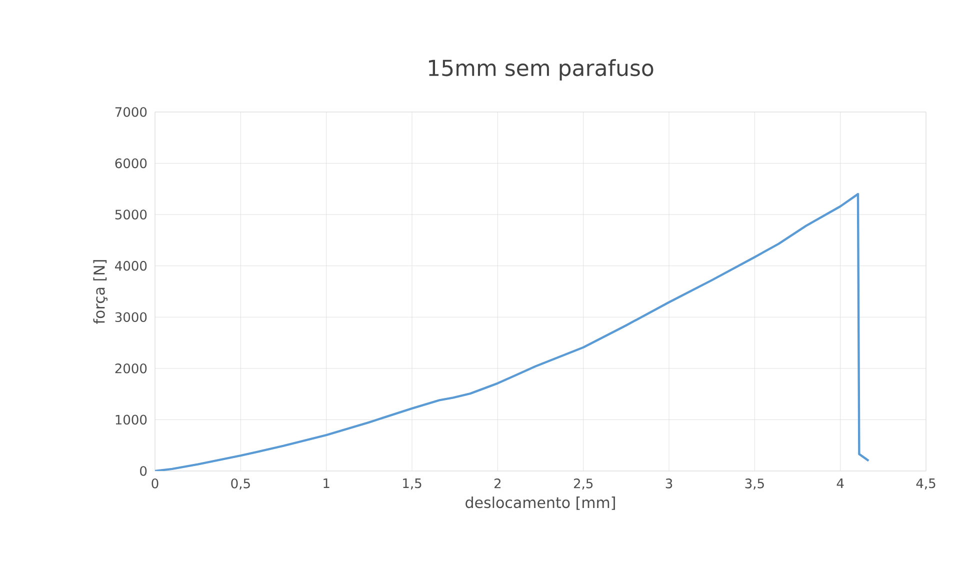 This screenshot has width=959, height=583. What do you see at coordinates (131, 215) in the screenshot?
I see `y-tick-label: 5000` at bounding box center [131, 215].